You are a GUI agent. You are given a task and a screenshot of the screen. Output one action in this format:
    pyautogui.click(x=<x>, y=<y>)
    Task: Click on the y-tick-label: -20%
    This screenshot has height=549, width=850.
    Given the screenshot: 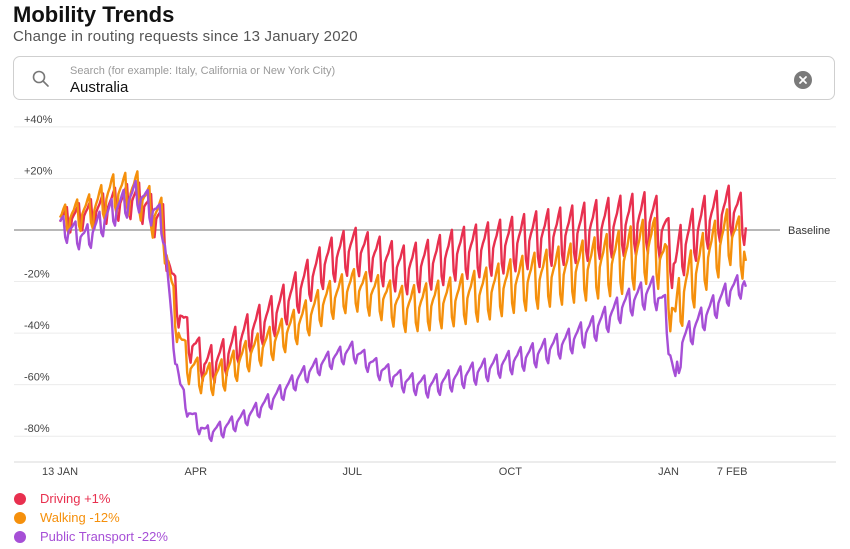 What is the action you would take?
    pyautogui.click(x=37, y=275)
    